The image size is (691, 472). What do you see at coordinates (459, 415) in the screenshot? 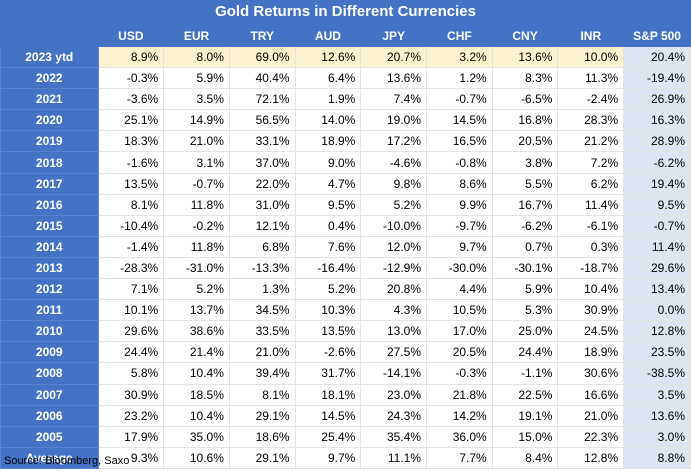
I see `table-cell: 14.2%` at bounding box center [459, 415].